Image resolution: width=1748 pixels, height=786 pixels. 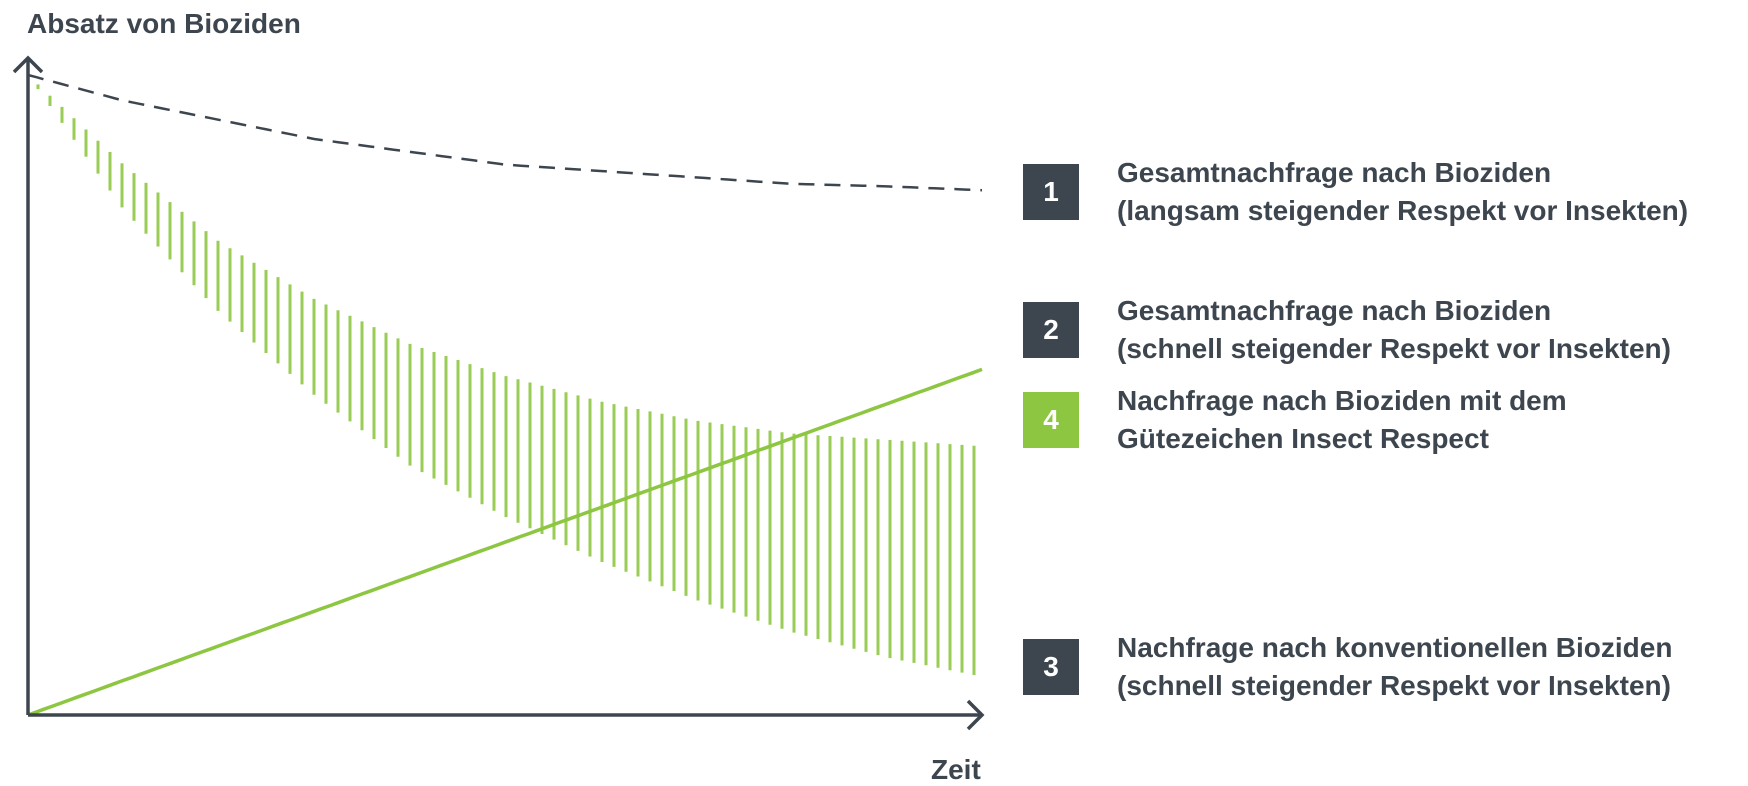 What do you see at coordinates (1051, 667) in the screenshot?
I see `legend-badge-3: 3` at bounding box center [1051, 667].